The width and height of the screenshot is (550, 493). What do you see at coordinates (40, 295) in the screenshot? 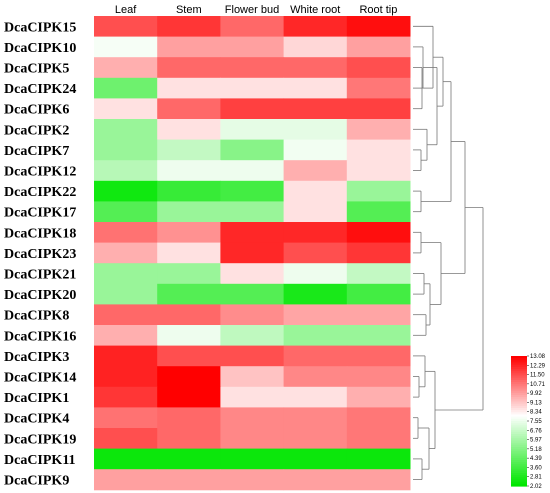
I see `row-label: DcaCIPK20` at bounding box center [40, 295].